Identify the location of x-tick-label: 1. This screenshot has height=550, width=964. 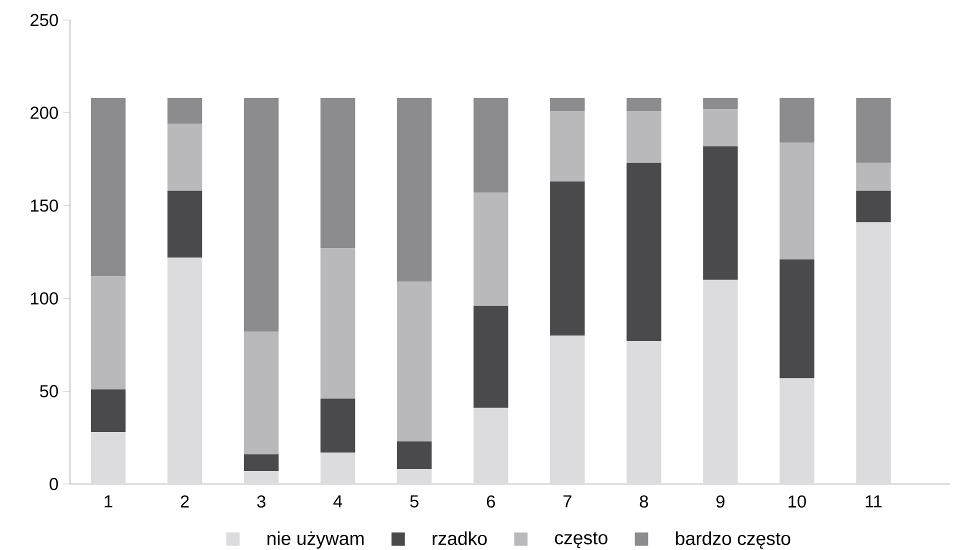
(108, 501).